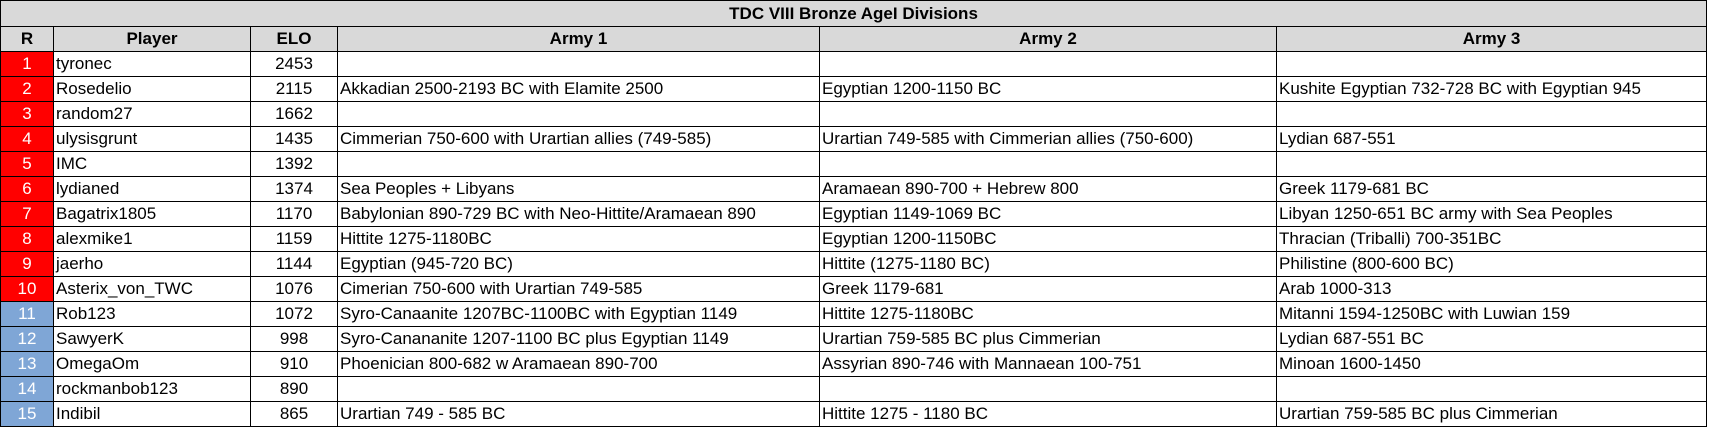 The height and width of the screenshot is (435, 1709). I want to click on rank-cell: 9, so click(27, 264).